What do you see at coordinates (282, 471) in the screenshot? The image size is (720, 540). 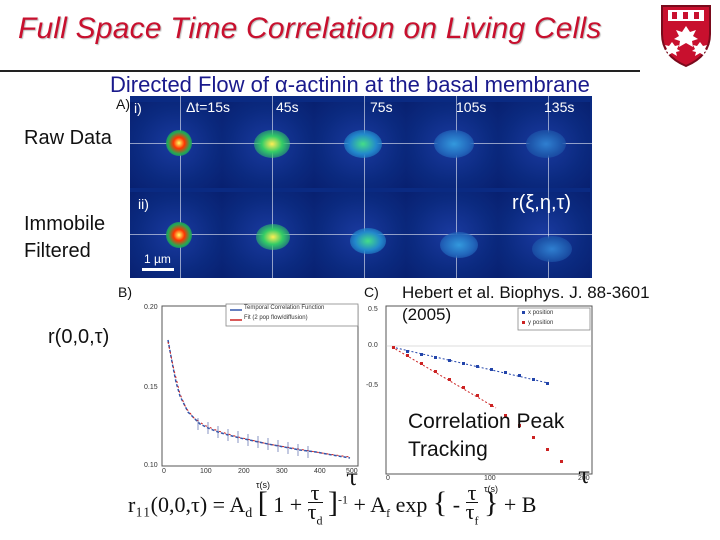 I see `x-tick: 300` at bounding box center [282, 471].